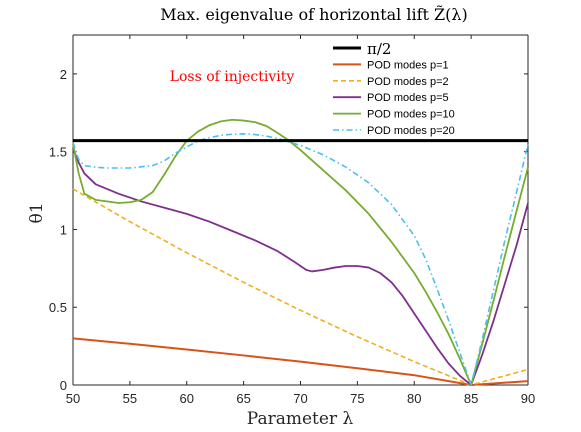 The height and width of the screenshot is (432, 581). What do you see at coordinates (314, 14) in the screenshot?
I see `chart-title: Max. eigenvalue of horizontal lift Z̃(λ)` at bounding box center [314, 14].